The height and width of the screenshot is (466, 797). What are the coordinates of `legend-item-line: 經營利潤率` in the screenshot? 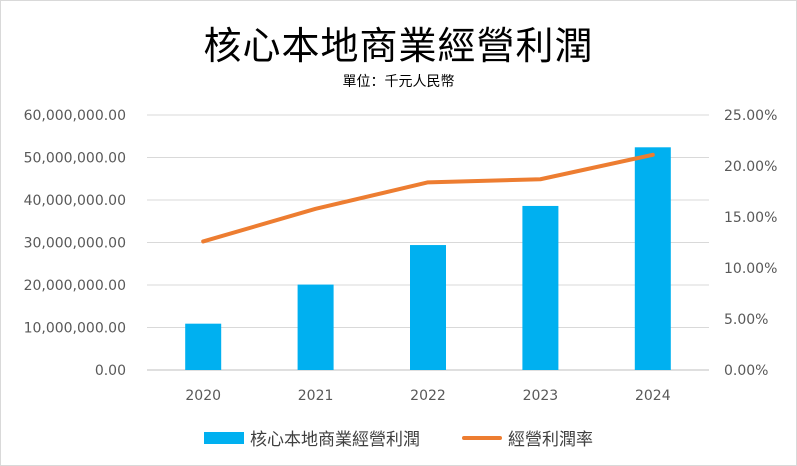 It's located at (527, 437).